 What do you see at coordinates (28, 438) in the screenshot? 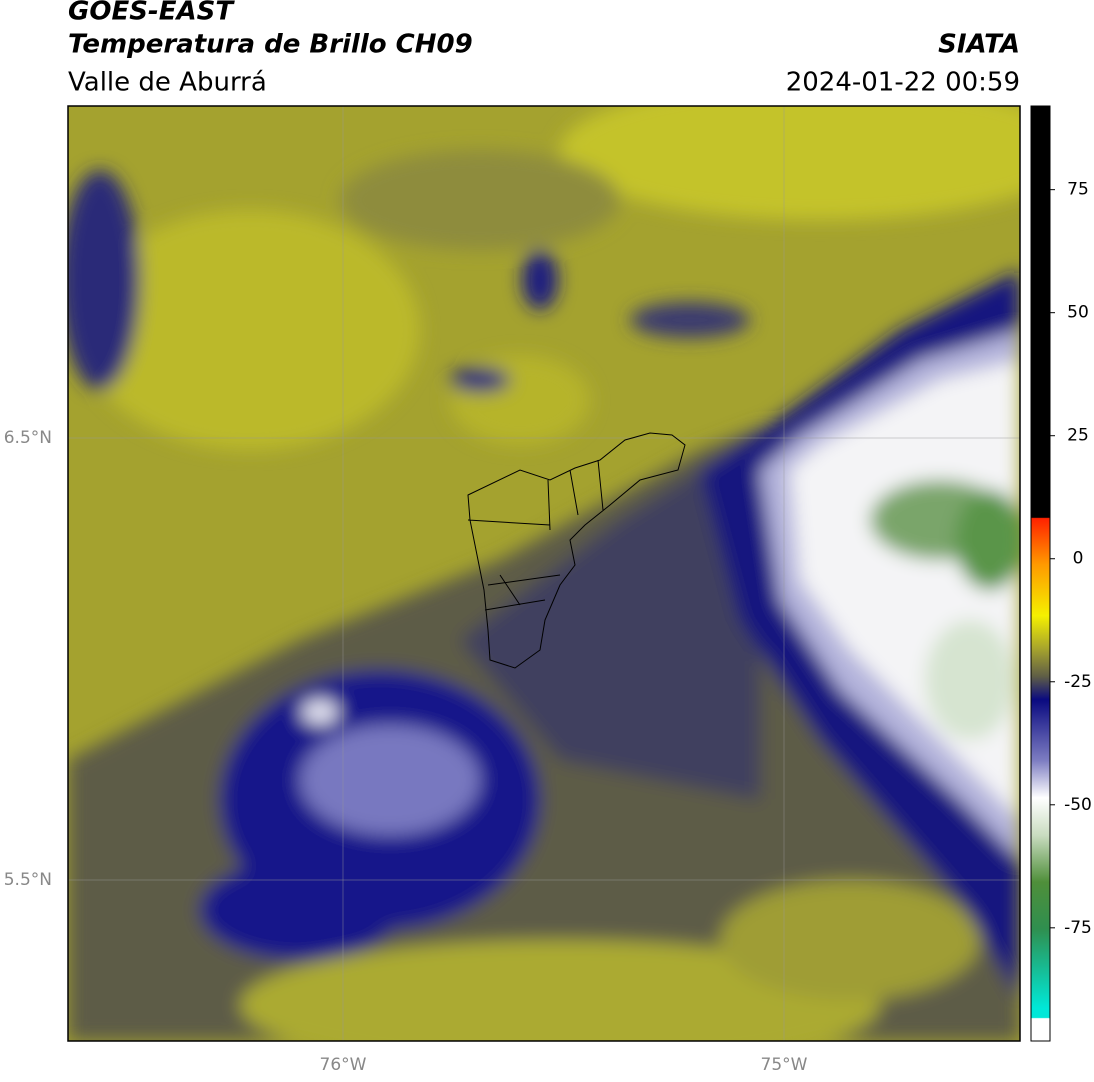
I see `lat-label: 6.5°N` at bounding box center [28, 438].